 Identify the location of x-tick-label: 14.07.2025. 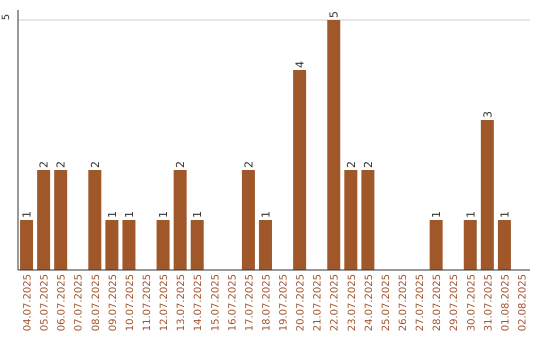
(198, 303).